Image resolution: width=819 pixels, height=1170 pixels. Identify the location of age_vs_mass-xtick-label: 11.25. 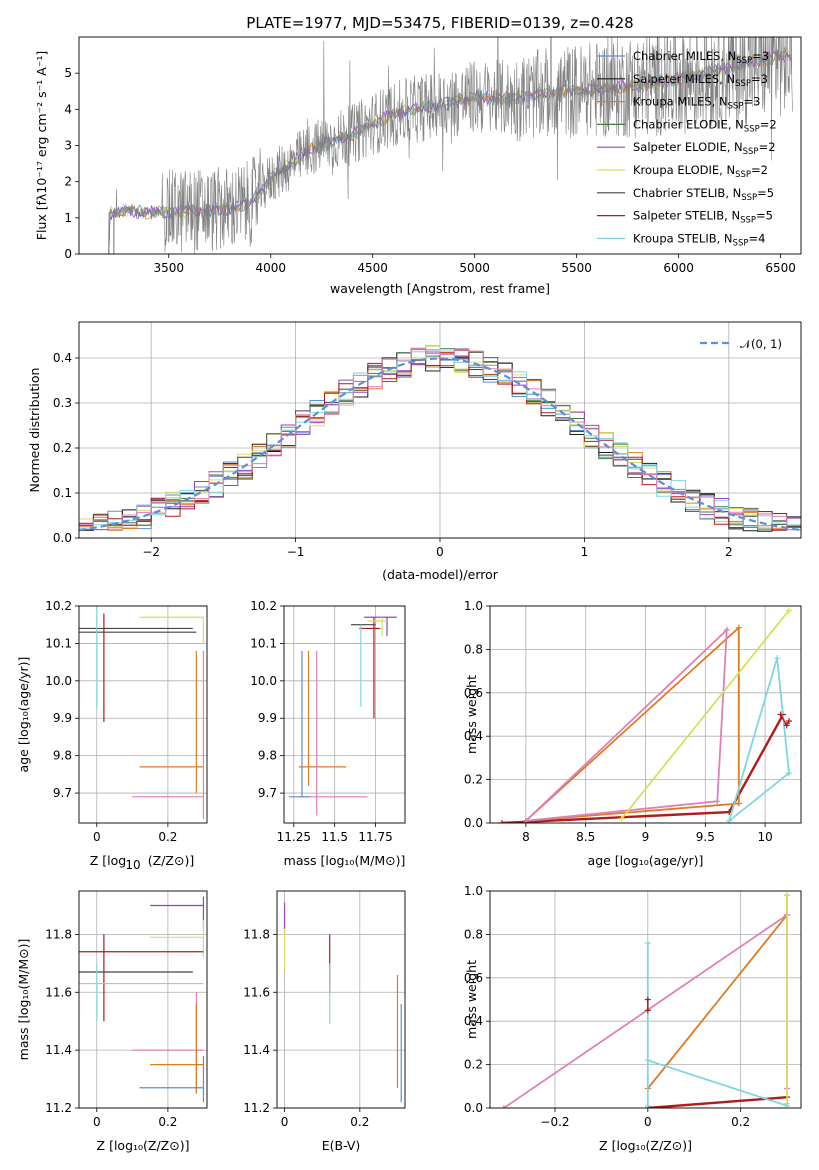
(294, 837).